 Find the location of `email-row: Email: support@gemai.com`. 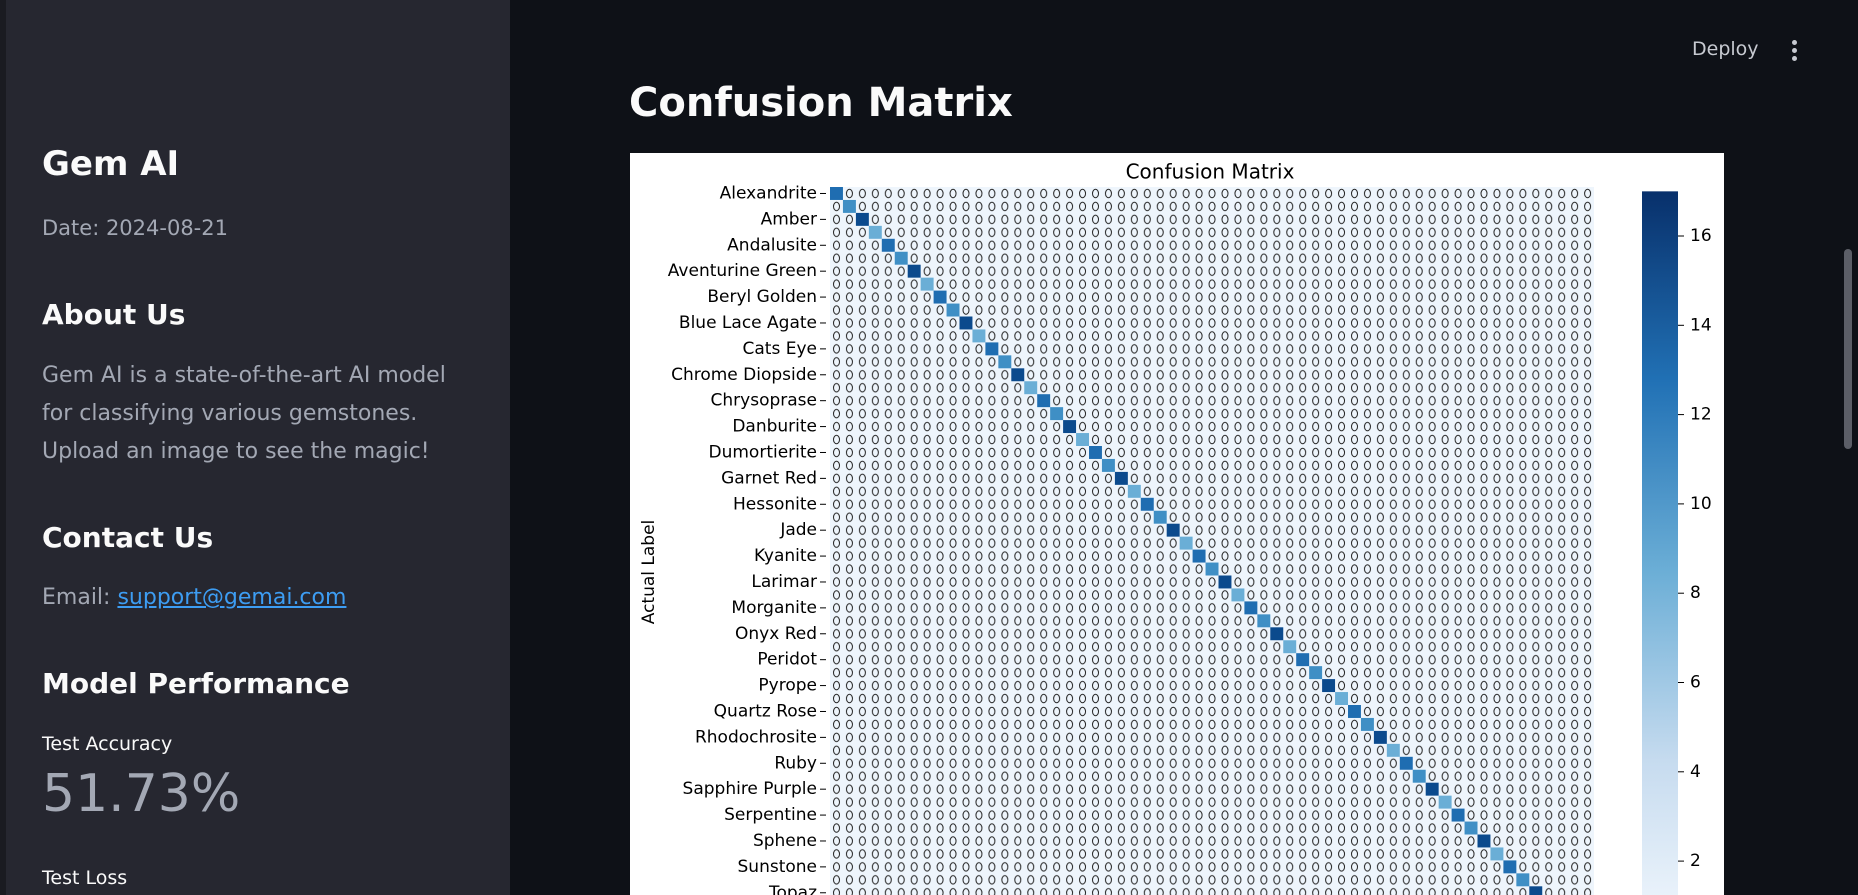

email-row: Email: support@gemai.com is located at coordinates (194, 597).